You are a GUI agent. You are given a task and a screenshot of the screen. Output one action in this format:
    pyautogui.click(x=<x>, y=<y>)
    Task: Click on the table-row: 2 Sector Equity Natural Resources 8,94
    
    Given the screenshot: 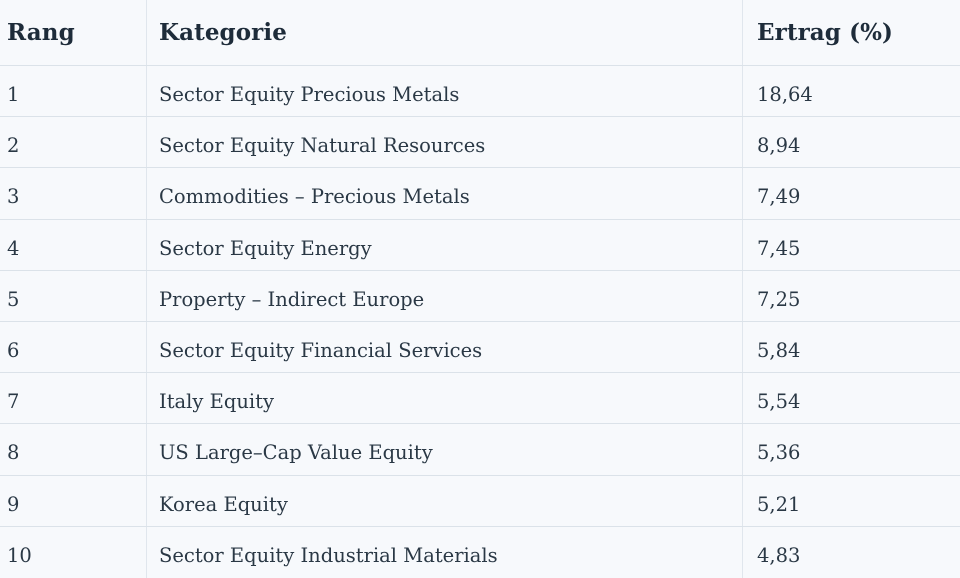 What is the action you would take?
    pyautogui.click(x=480, y=143)
    